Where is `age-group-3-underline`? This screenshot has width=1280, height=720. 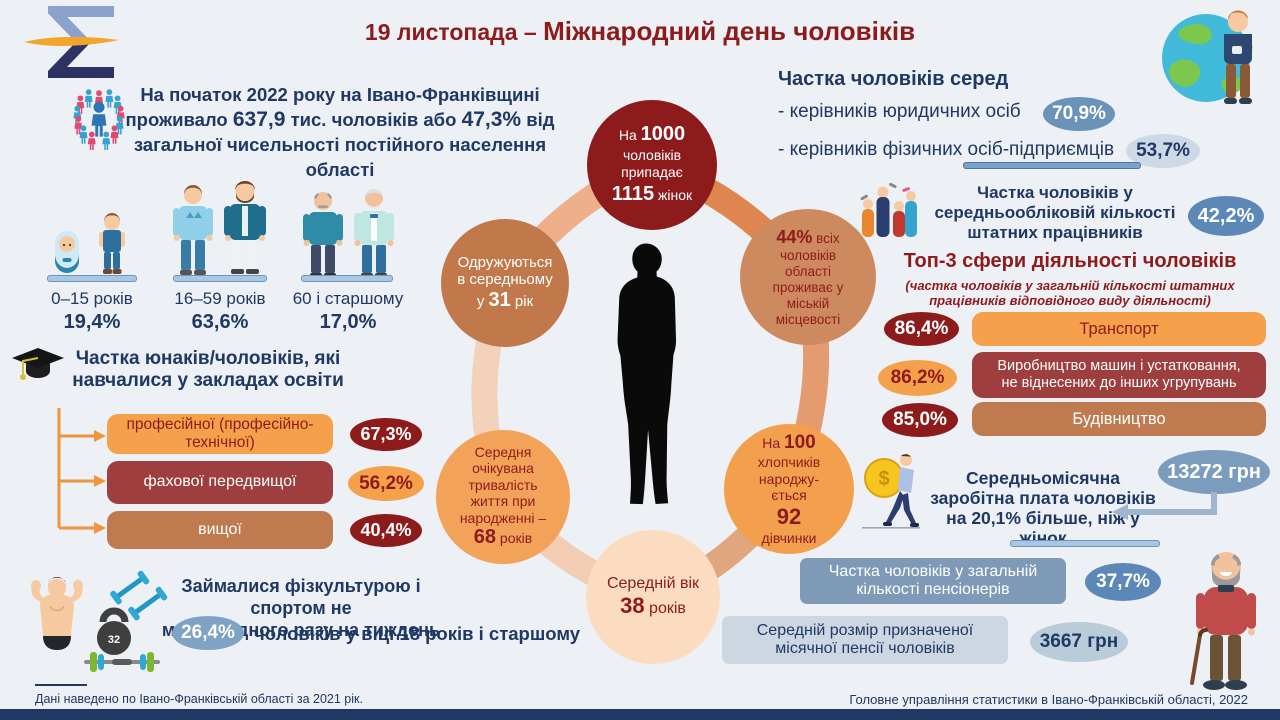 age-group-3-underline is located at coordinates (347, 278).